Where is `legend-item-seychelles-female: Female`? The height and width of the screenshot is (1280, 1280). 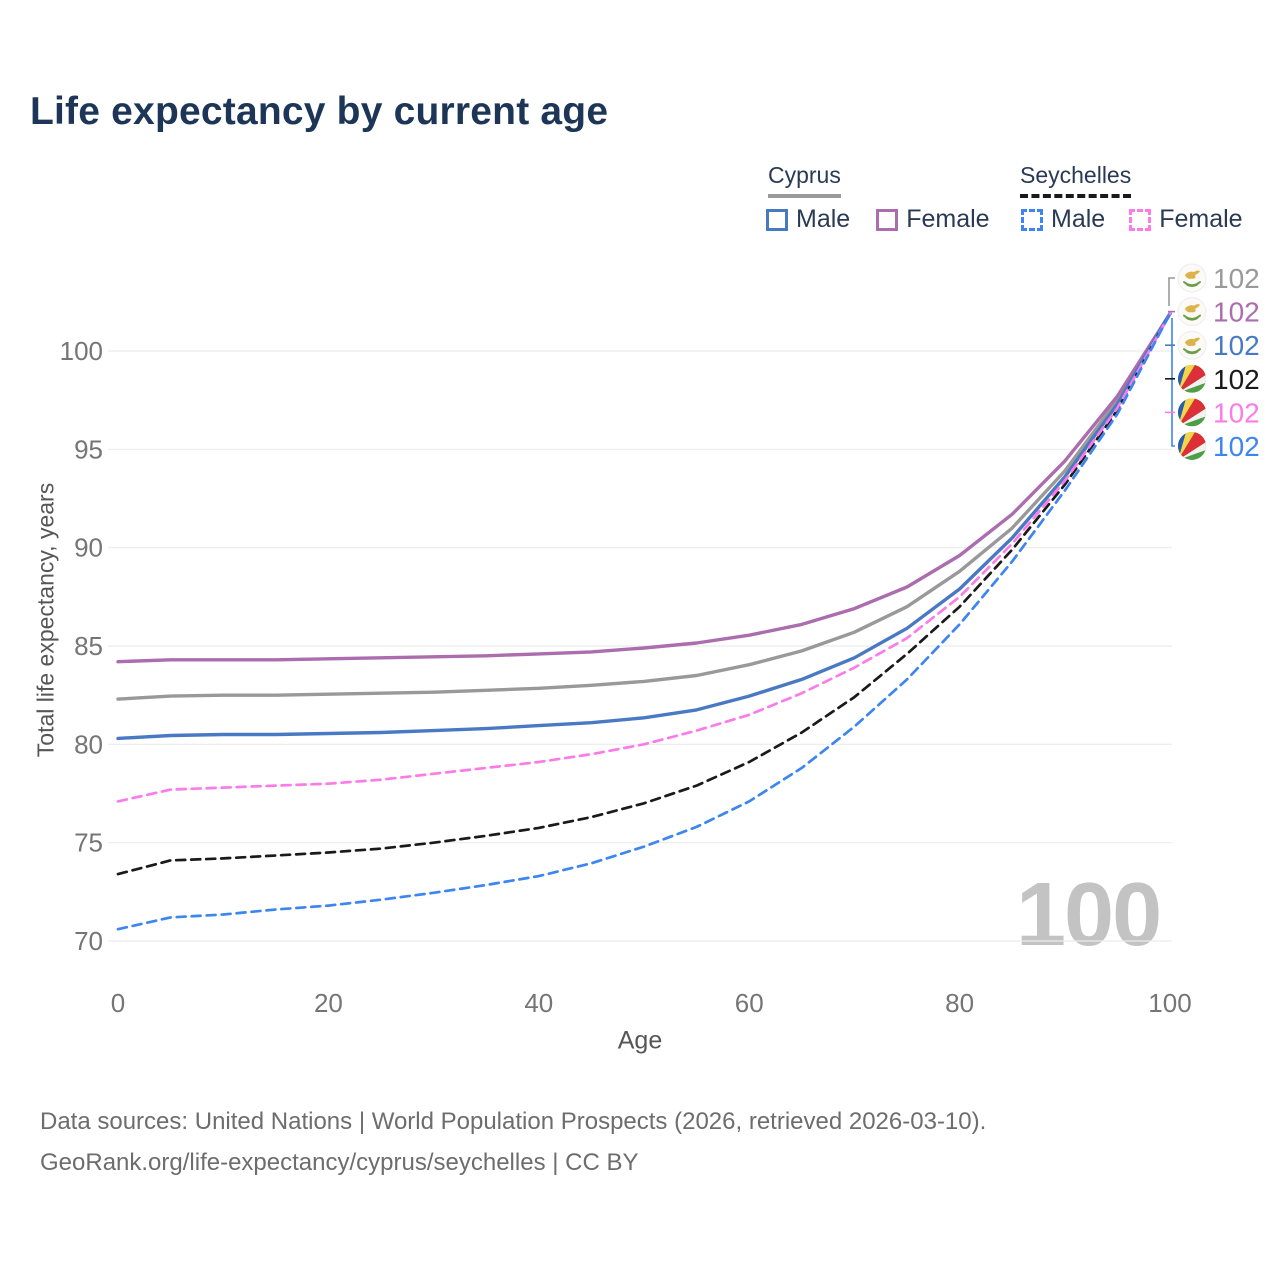
legend-item-seychelles-female: Female is located at coordinates (1186, 219).